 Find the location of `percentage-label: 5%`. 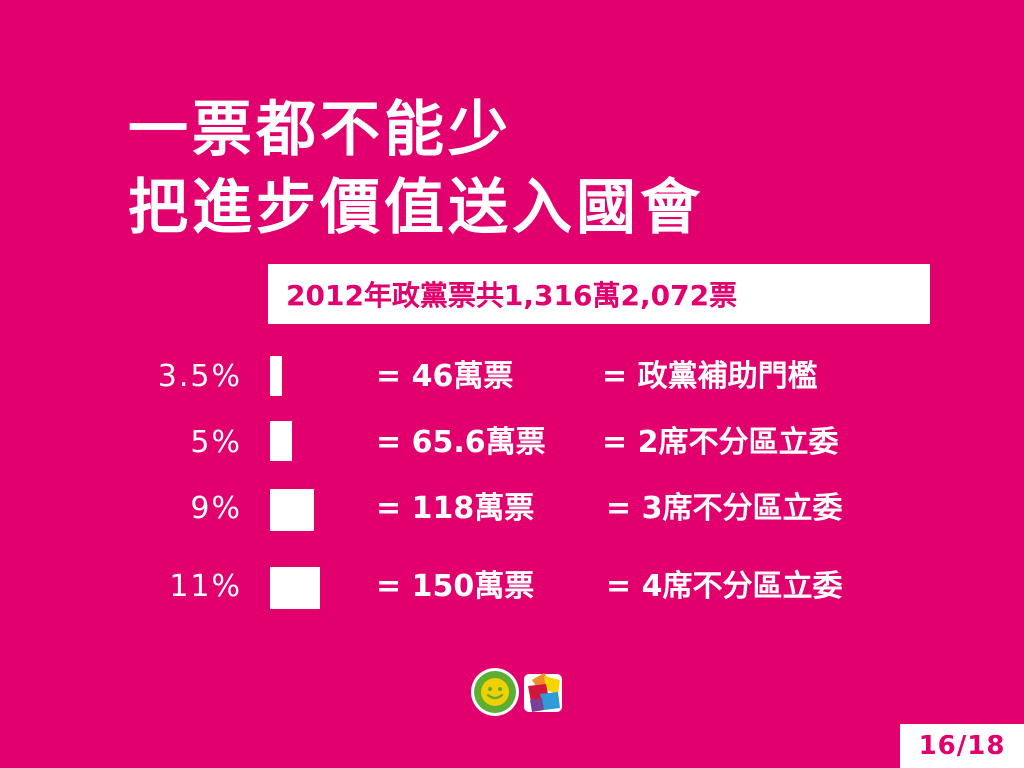

percentage-label: 5% is located at coordinates (216, 443).